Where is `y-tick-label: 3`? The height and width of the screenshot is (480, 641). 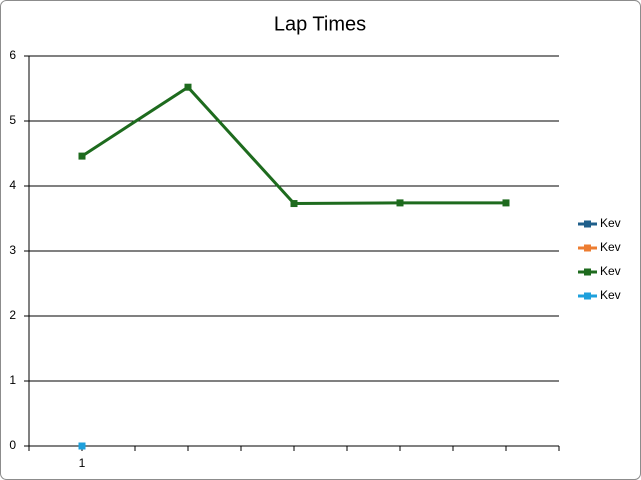 y-tick-label: 3 is located at coordinates (12, 250).